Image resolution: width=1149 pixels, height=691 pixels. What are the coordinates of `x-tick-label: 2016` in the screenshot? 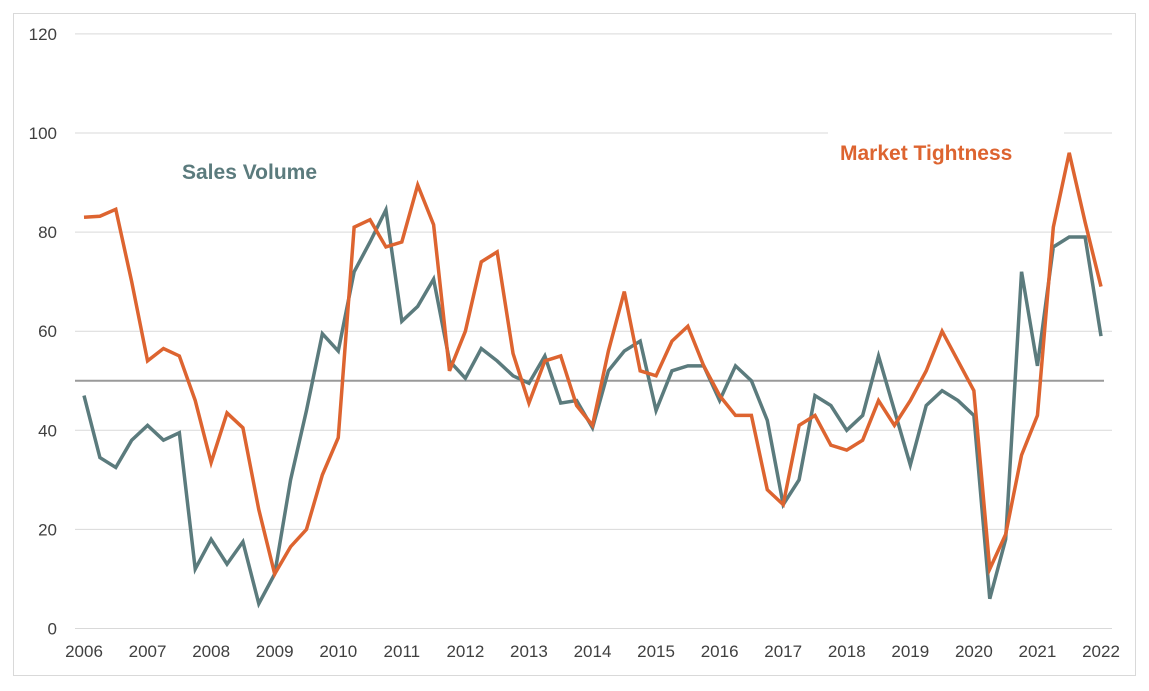 It's located at (720, 651).